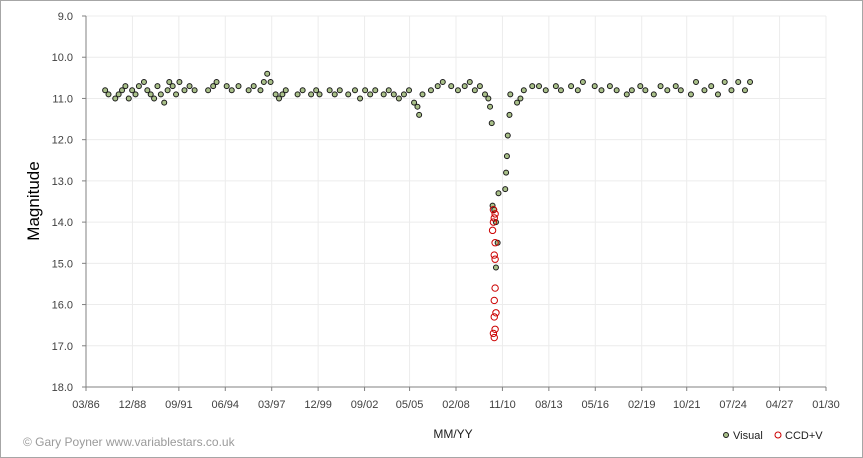 The height and width of the screenshot is (458, 863). I want to click on legend-label-visual: Visual, so click(748, 436).